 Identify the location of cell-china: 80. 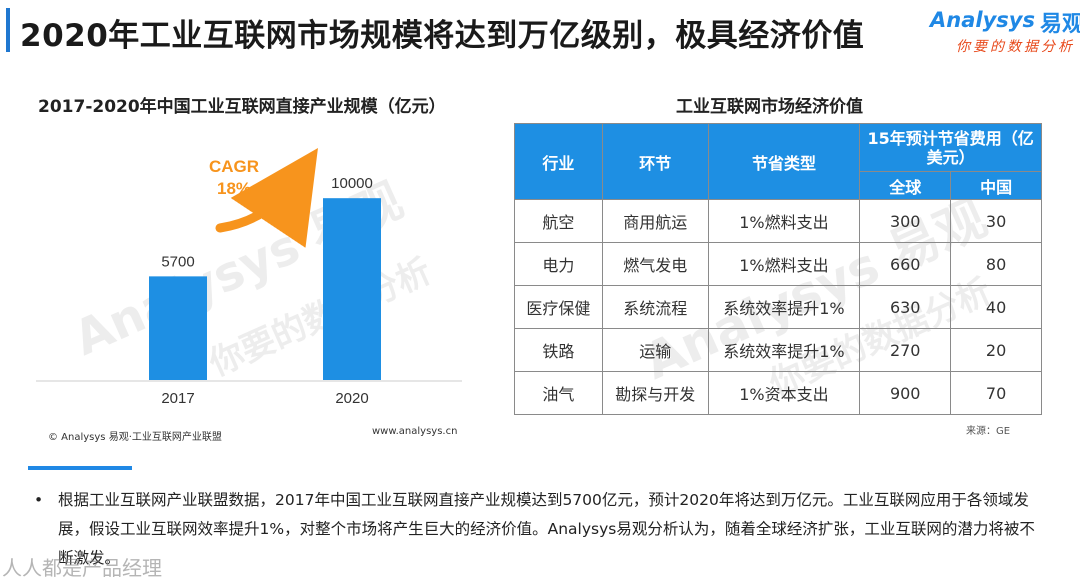
(996, 264).